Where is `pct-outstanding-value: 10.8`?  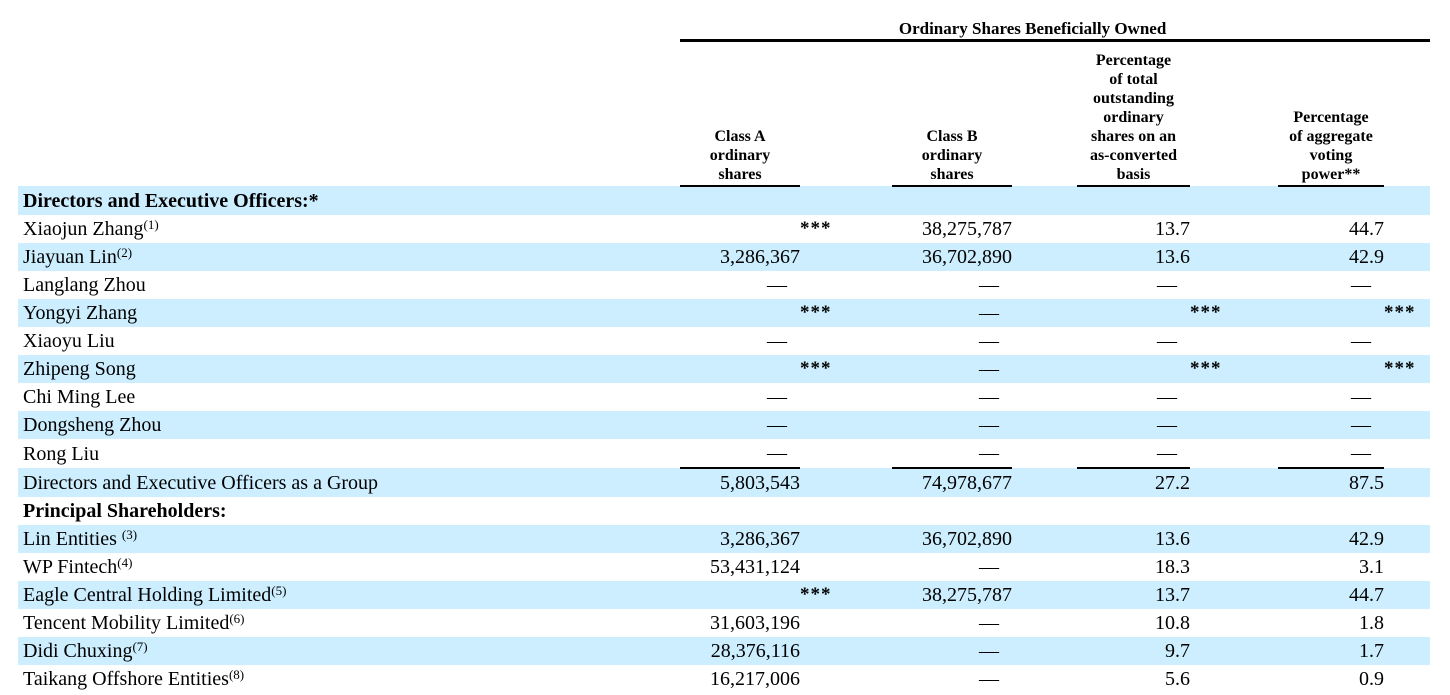
pct-outstanding-value: 10.8 is located at coordinates (1172, 623).